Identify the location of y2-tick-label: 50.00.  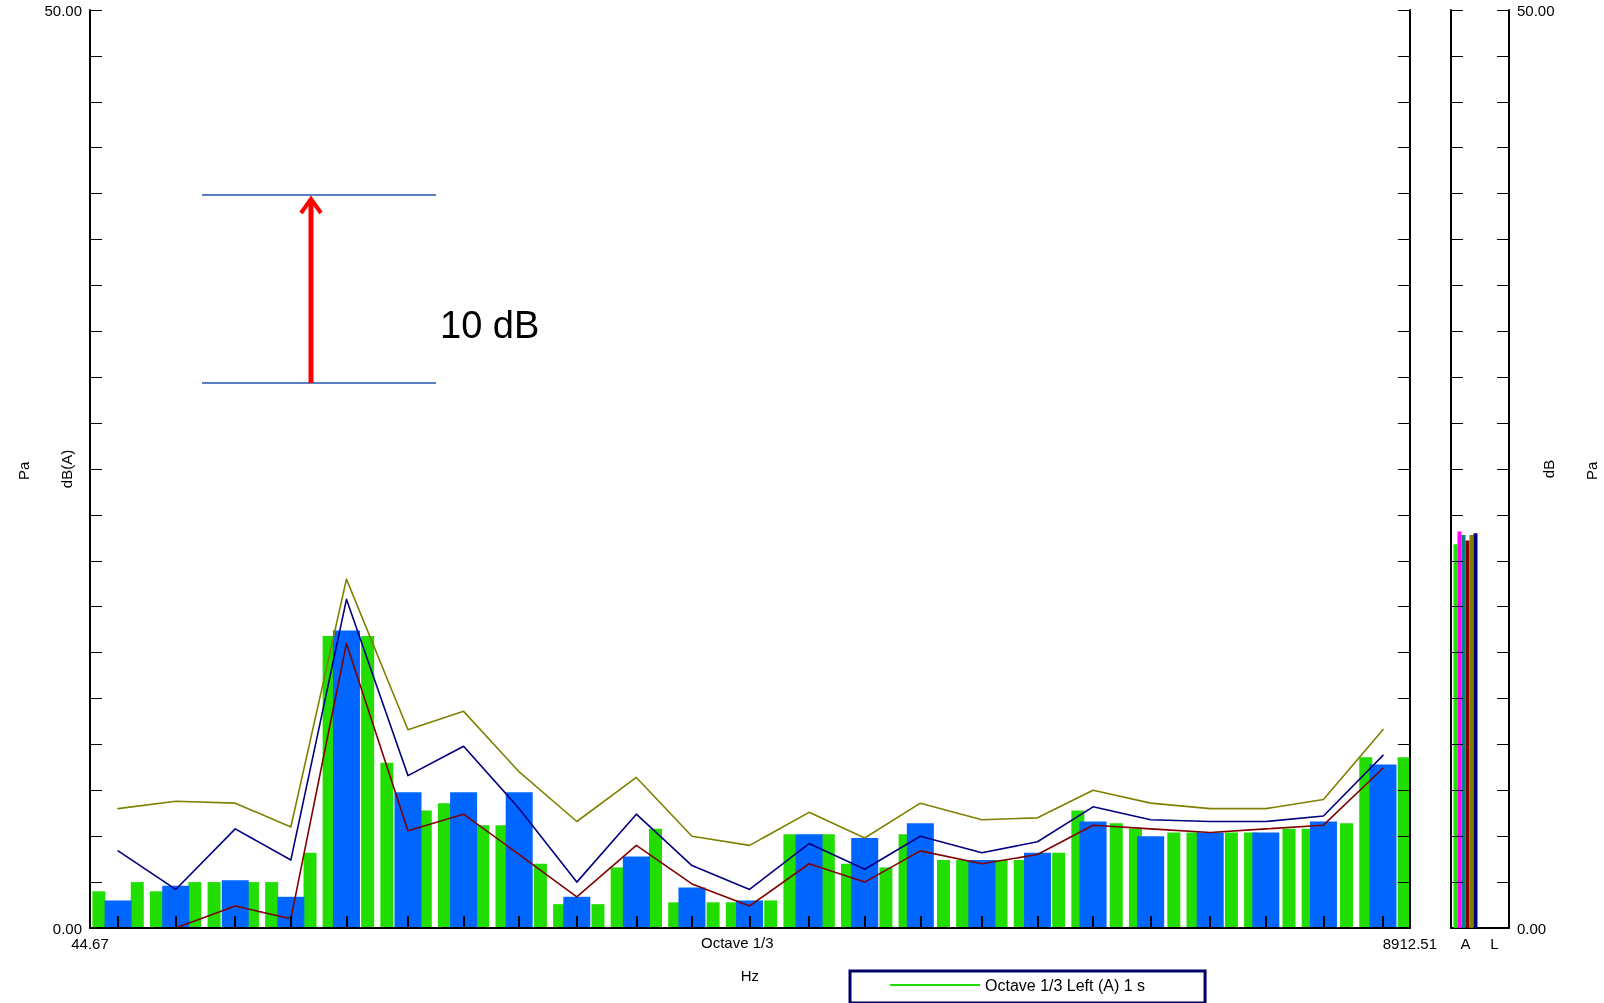
(1536, 10).